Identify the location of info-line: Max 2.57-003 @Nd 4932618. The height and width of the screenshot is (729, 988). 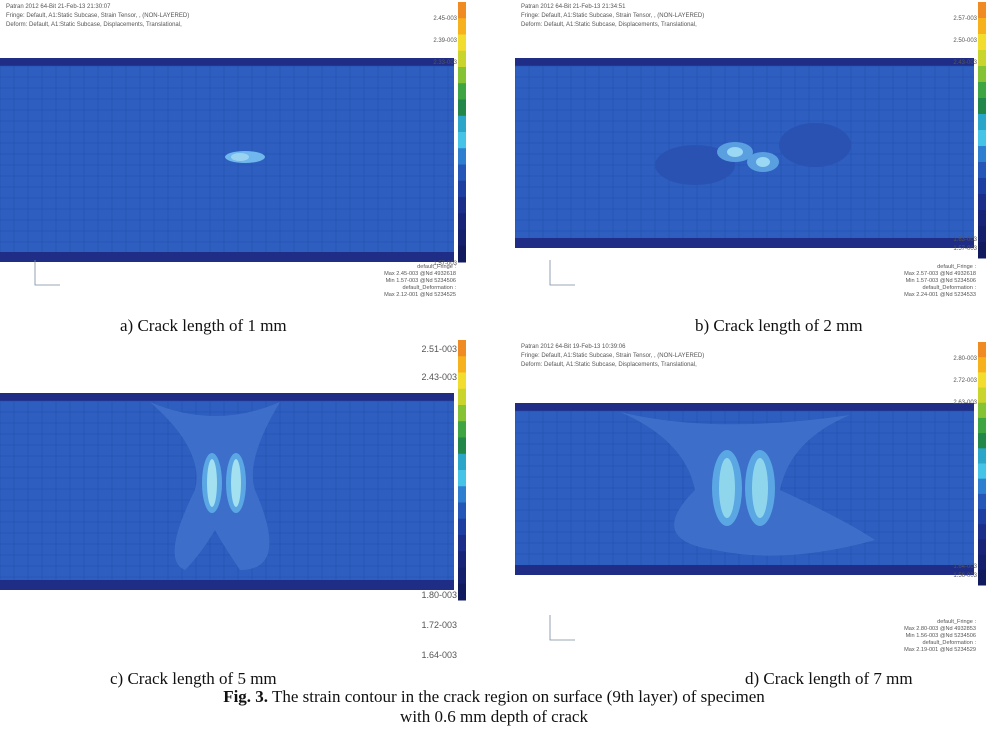
(940, 274).